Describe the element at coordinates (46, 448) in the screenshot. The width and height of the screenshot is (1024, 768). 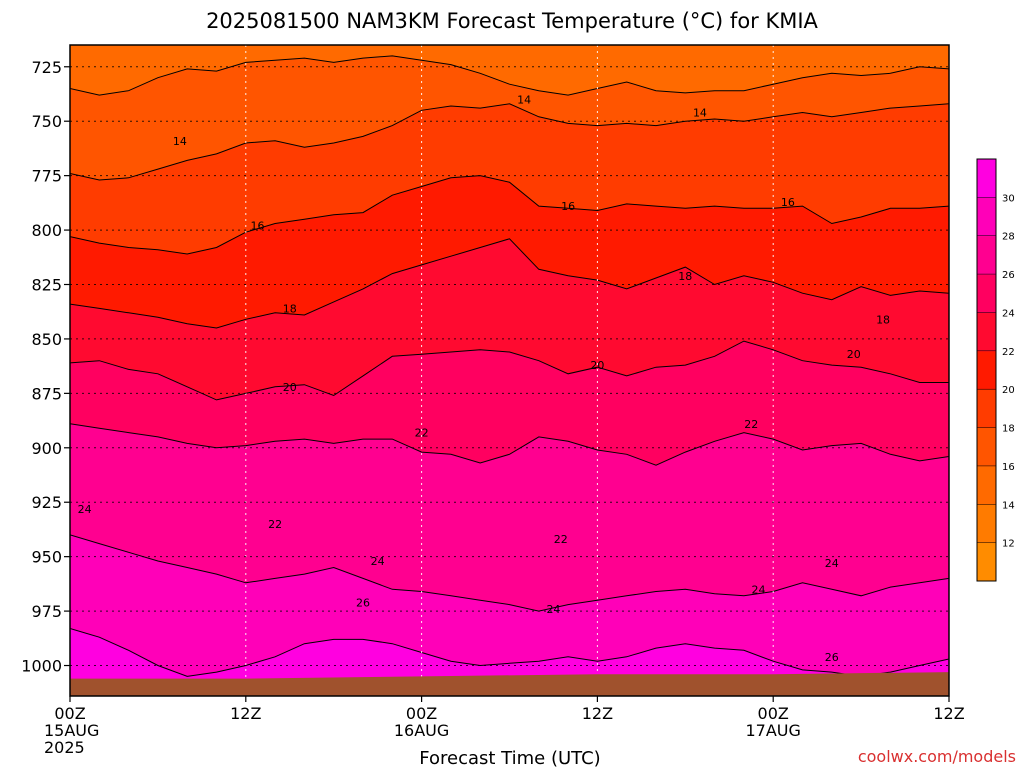
I see `y-tick-label: 900` at that location.